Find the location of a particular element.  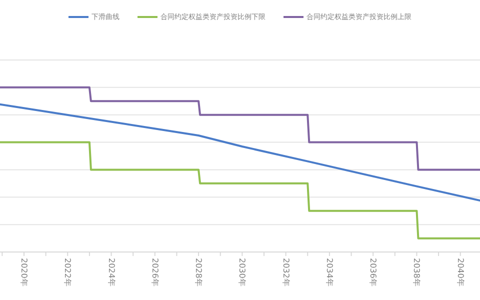

x-tick-label: 2036年 is located at coordinates (373, 272).